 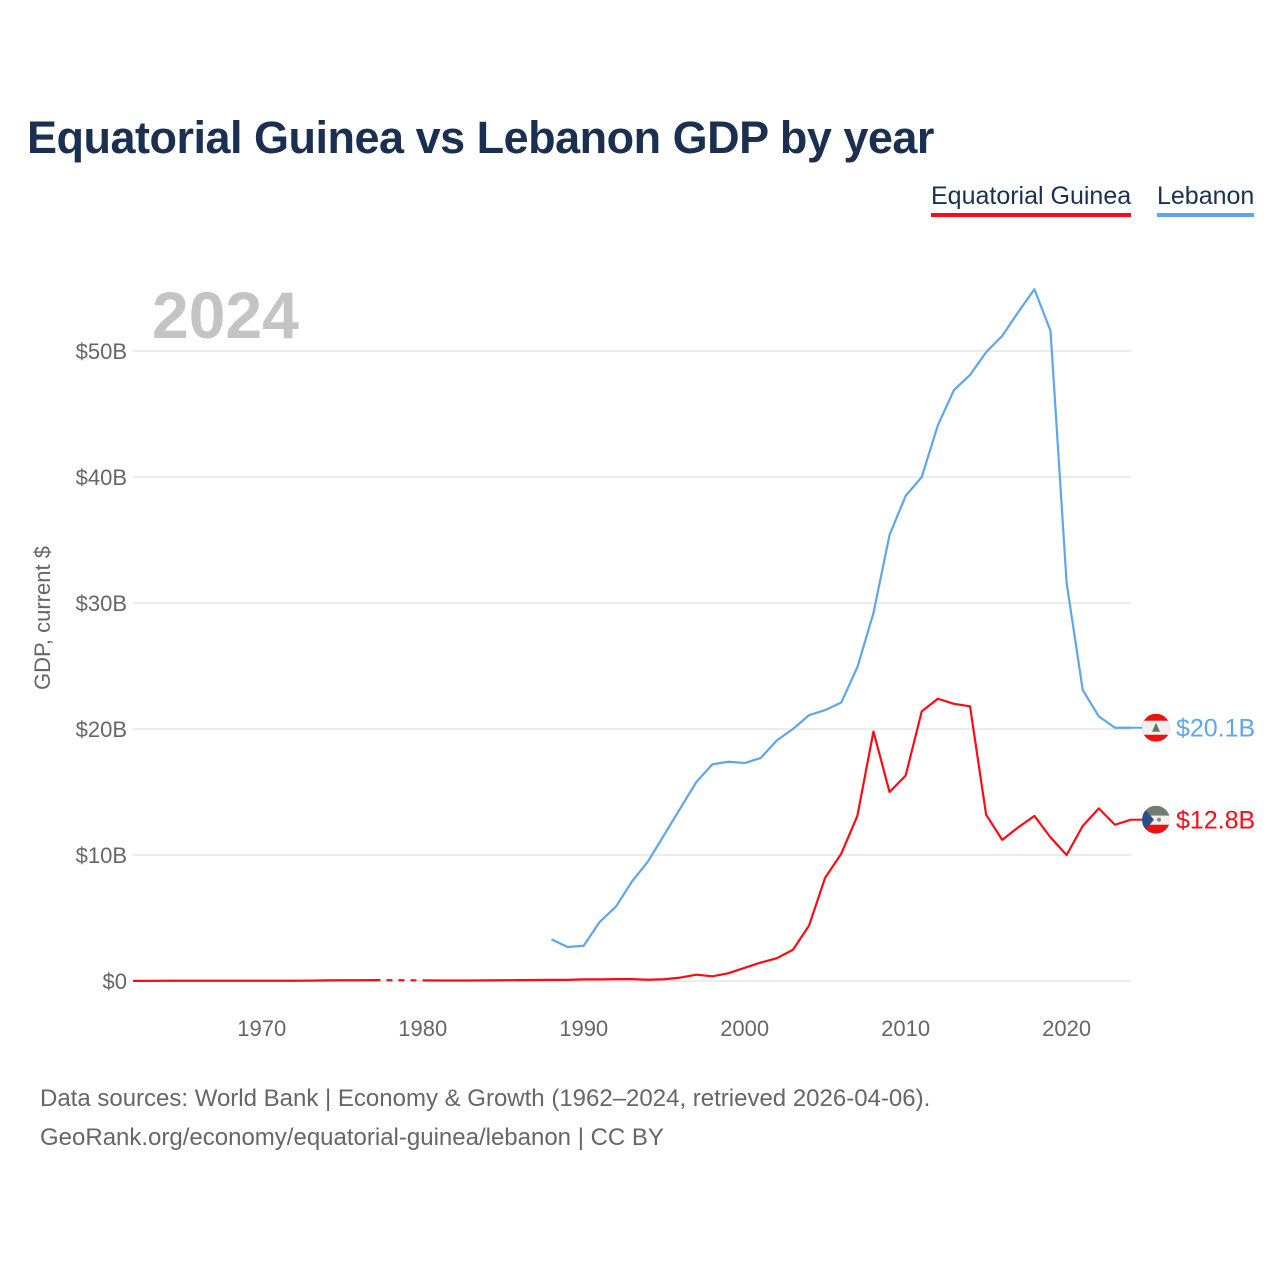 I want to click on flag-green, so click(x=1156, y=810).